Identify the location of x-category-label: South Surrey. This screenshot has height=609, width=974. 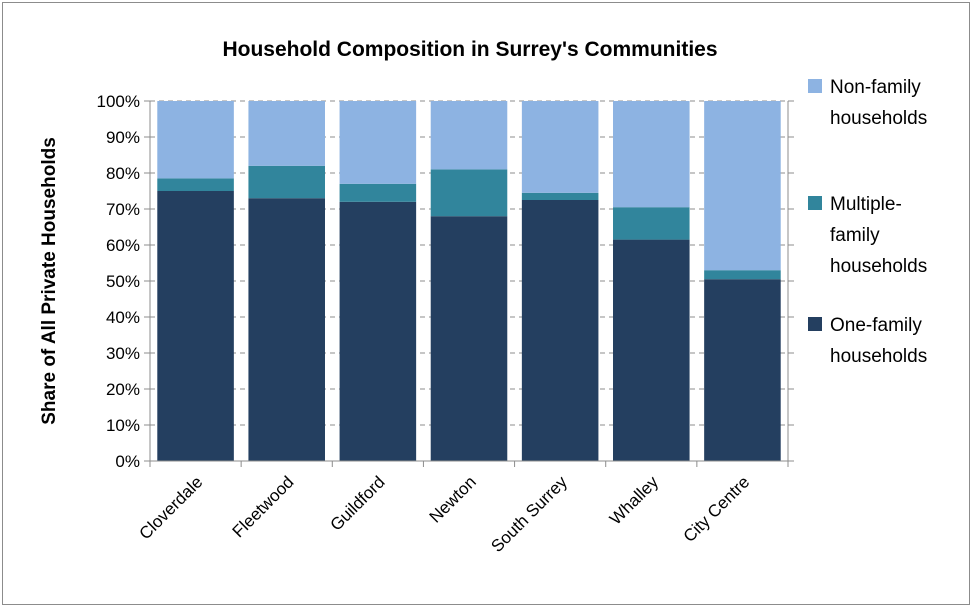
(529, 514).